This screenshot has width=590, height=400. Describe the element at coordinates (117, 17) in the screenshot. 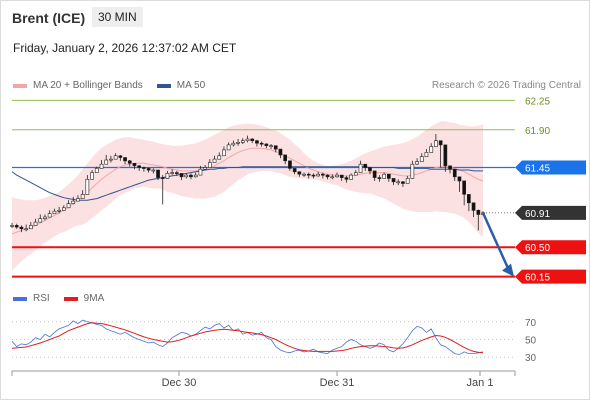

I see `timeframe-badge: 30 MIN` at that location.